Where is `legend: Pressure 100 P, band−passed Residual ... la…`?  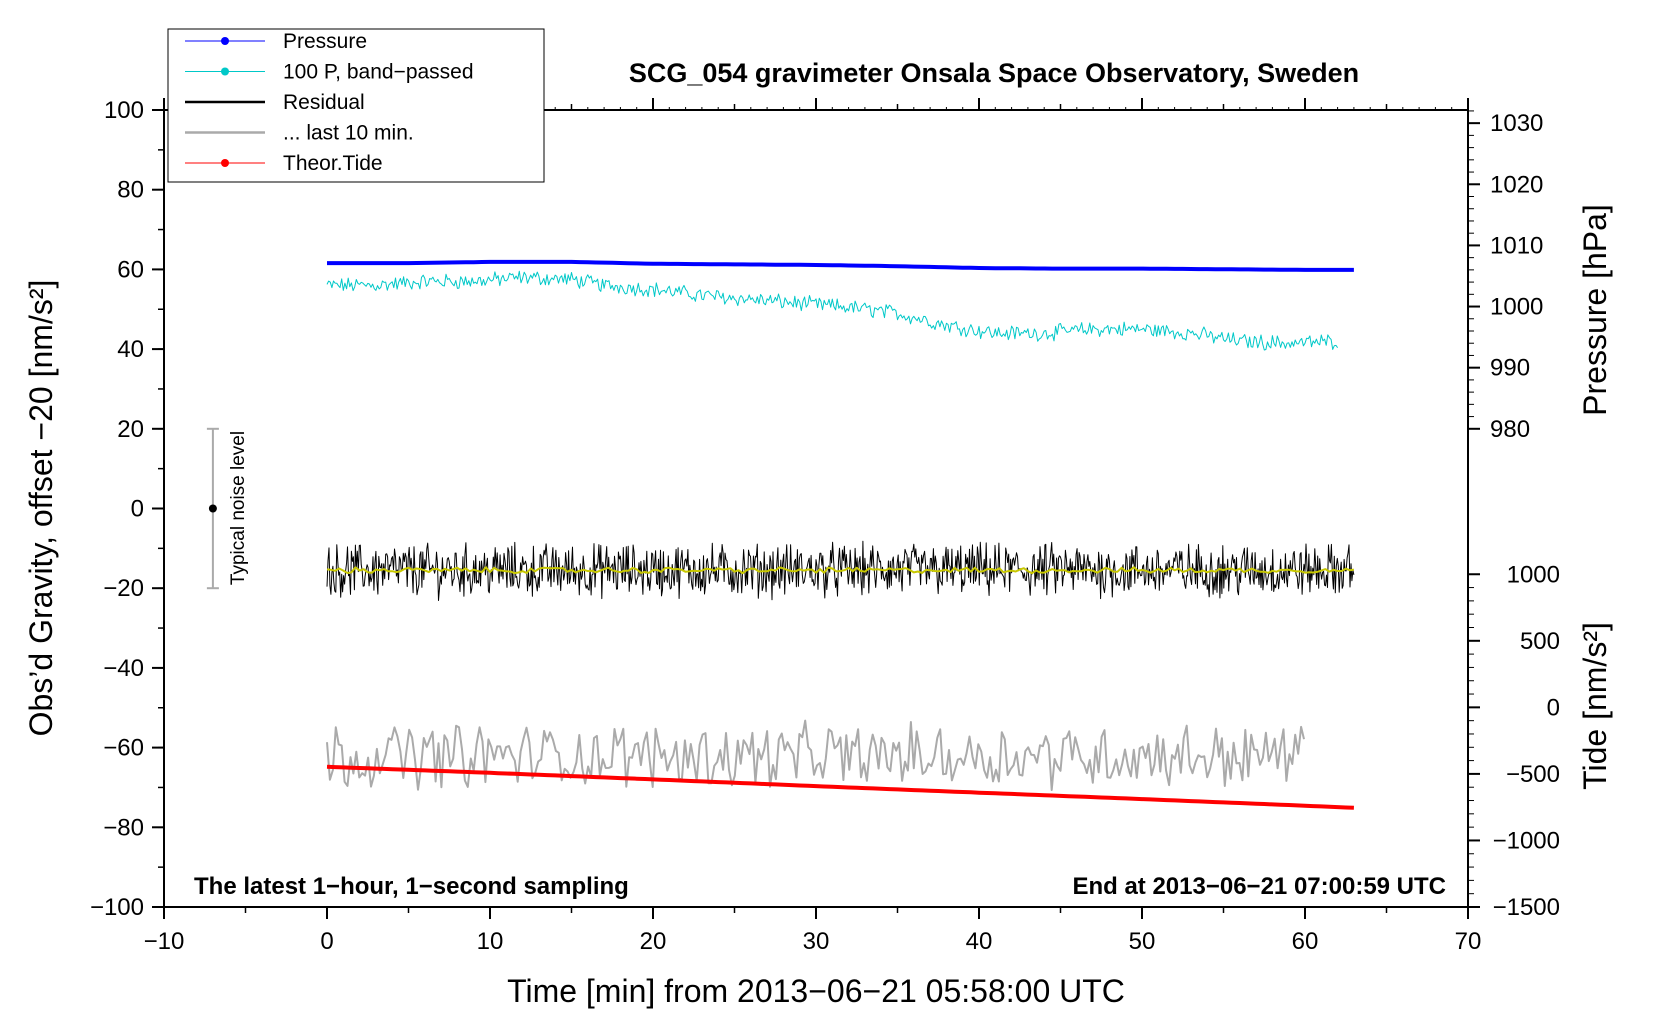 legend: Pressure 100 P, band−passed Residual ... la… is located at coordinates (356, 105).